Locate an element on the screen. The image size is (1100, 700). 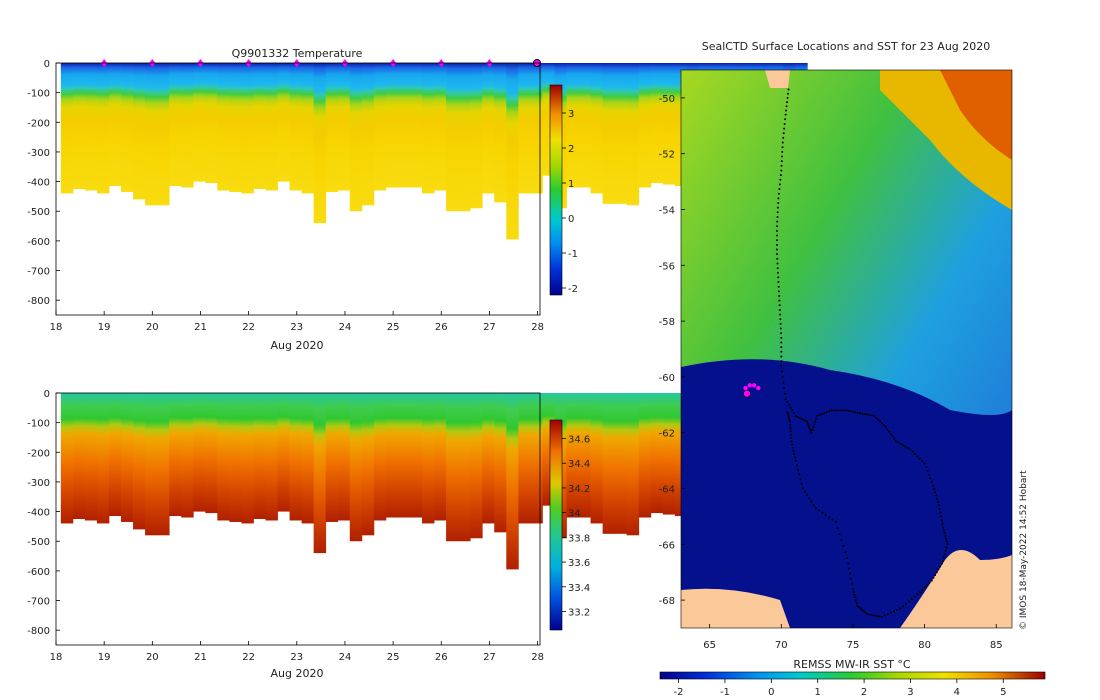
x-tick-label: 19 is located at coordinates (104, 327).